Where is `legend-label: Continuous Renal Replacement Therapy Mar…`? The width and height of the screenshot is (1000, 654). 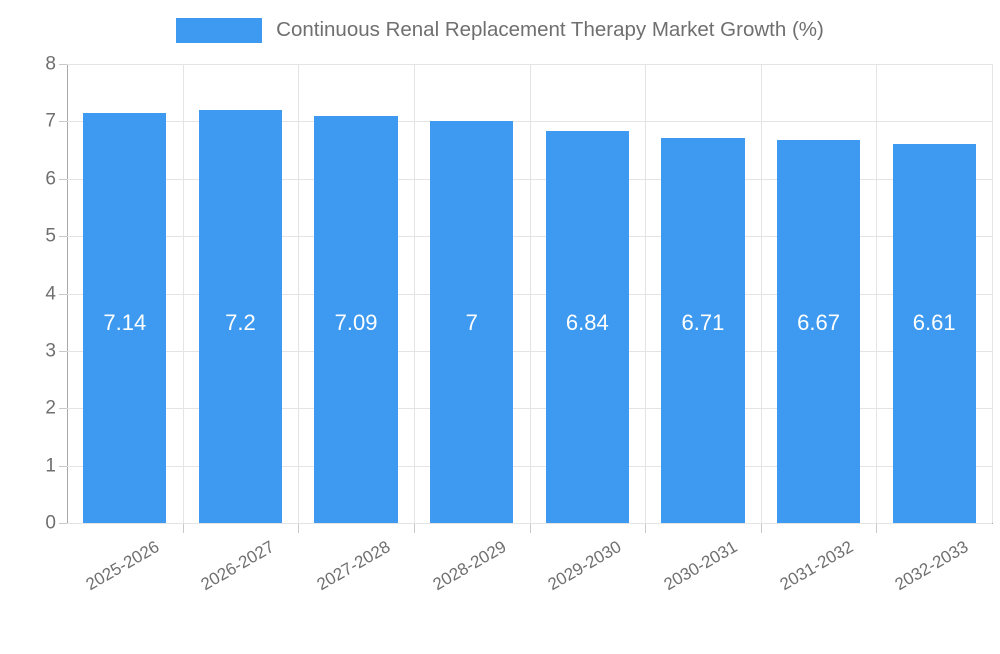 legend-label: Continuous Renal Replacement Therapy Mar… is located at coordinates (550, 29).